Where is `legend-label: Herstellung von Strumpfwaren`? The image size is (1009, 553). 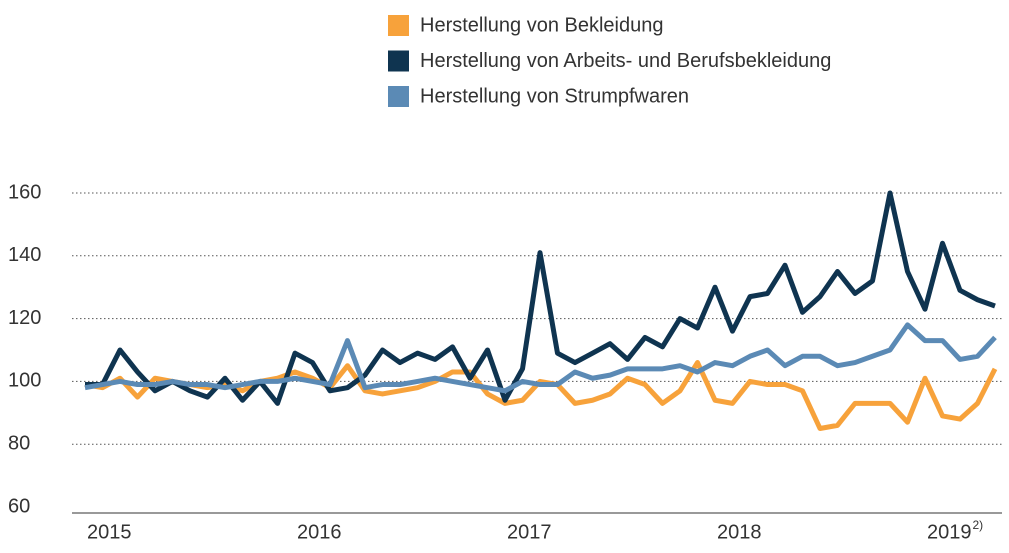
legend-label: Herstellung von Strumpfwaren is located at coordinates (554, 96).